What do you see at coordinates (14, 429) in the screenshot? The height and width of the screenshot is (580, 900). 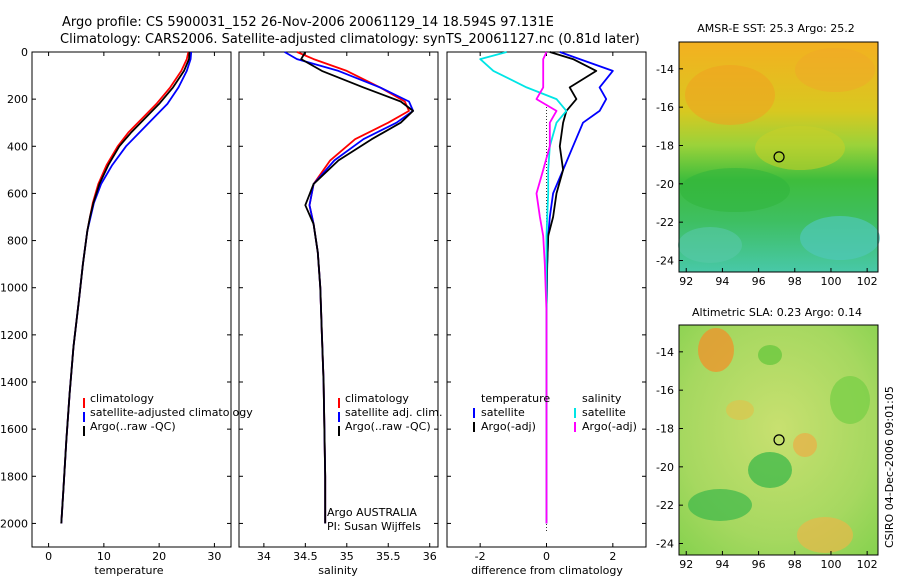 I see `ytick-label: 1600` at bounding box center [14, 429].